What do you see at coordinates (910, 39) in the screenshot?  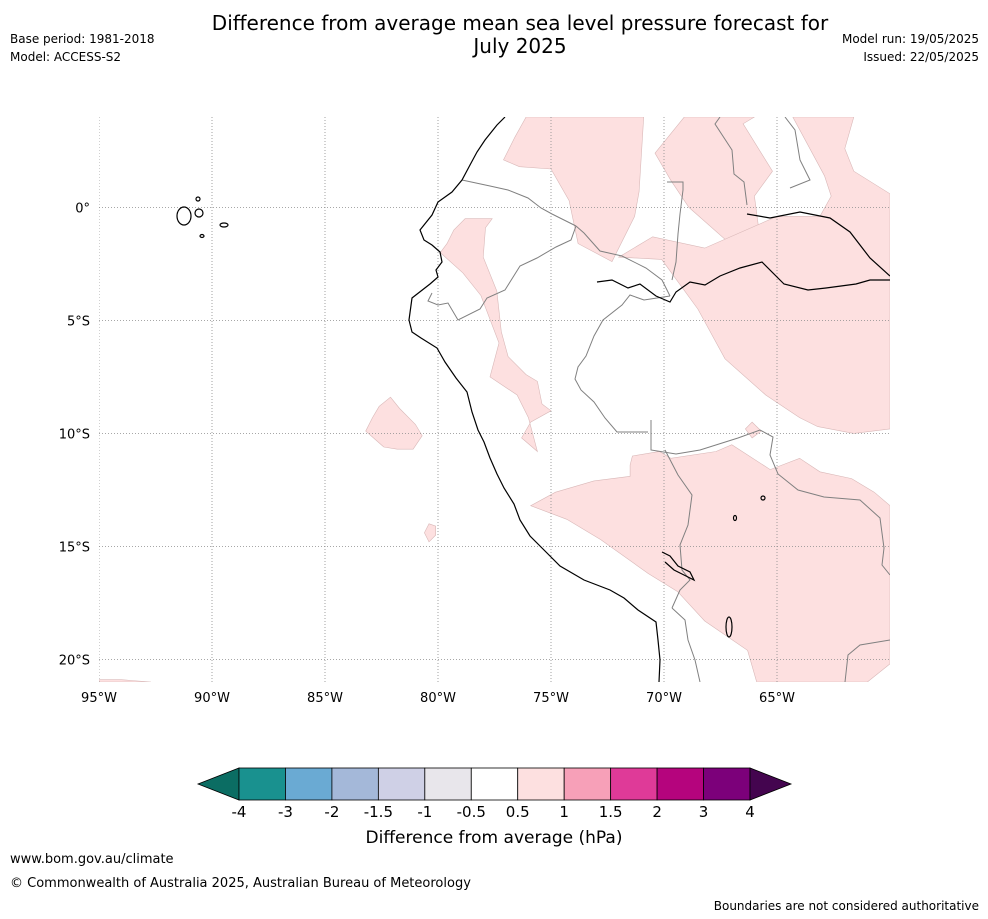 I see `model-run: Model run: 19/05/2025` at bounding box center [910, 39].